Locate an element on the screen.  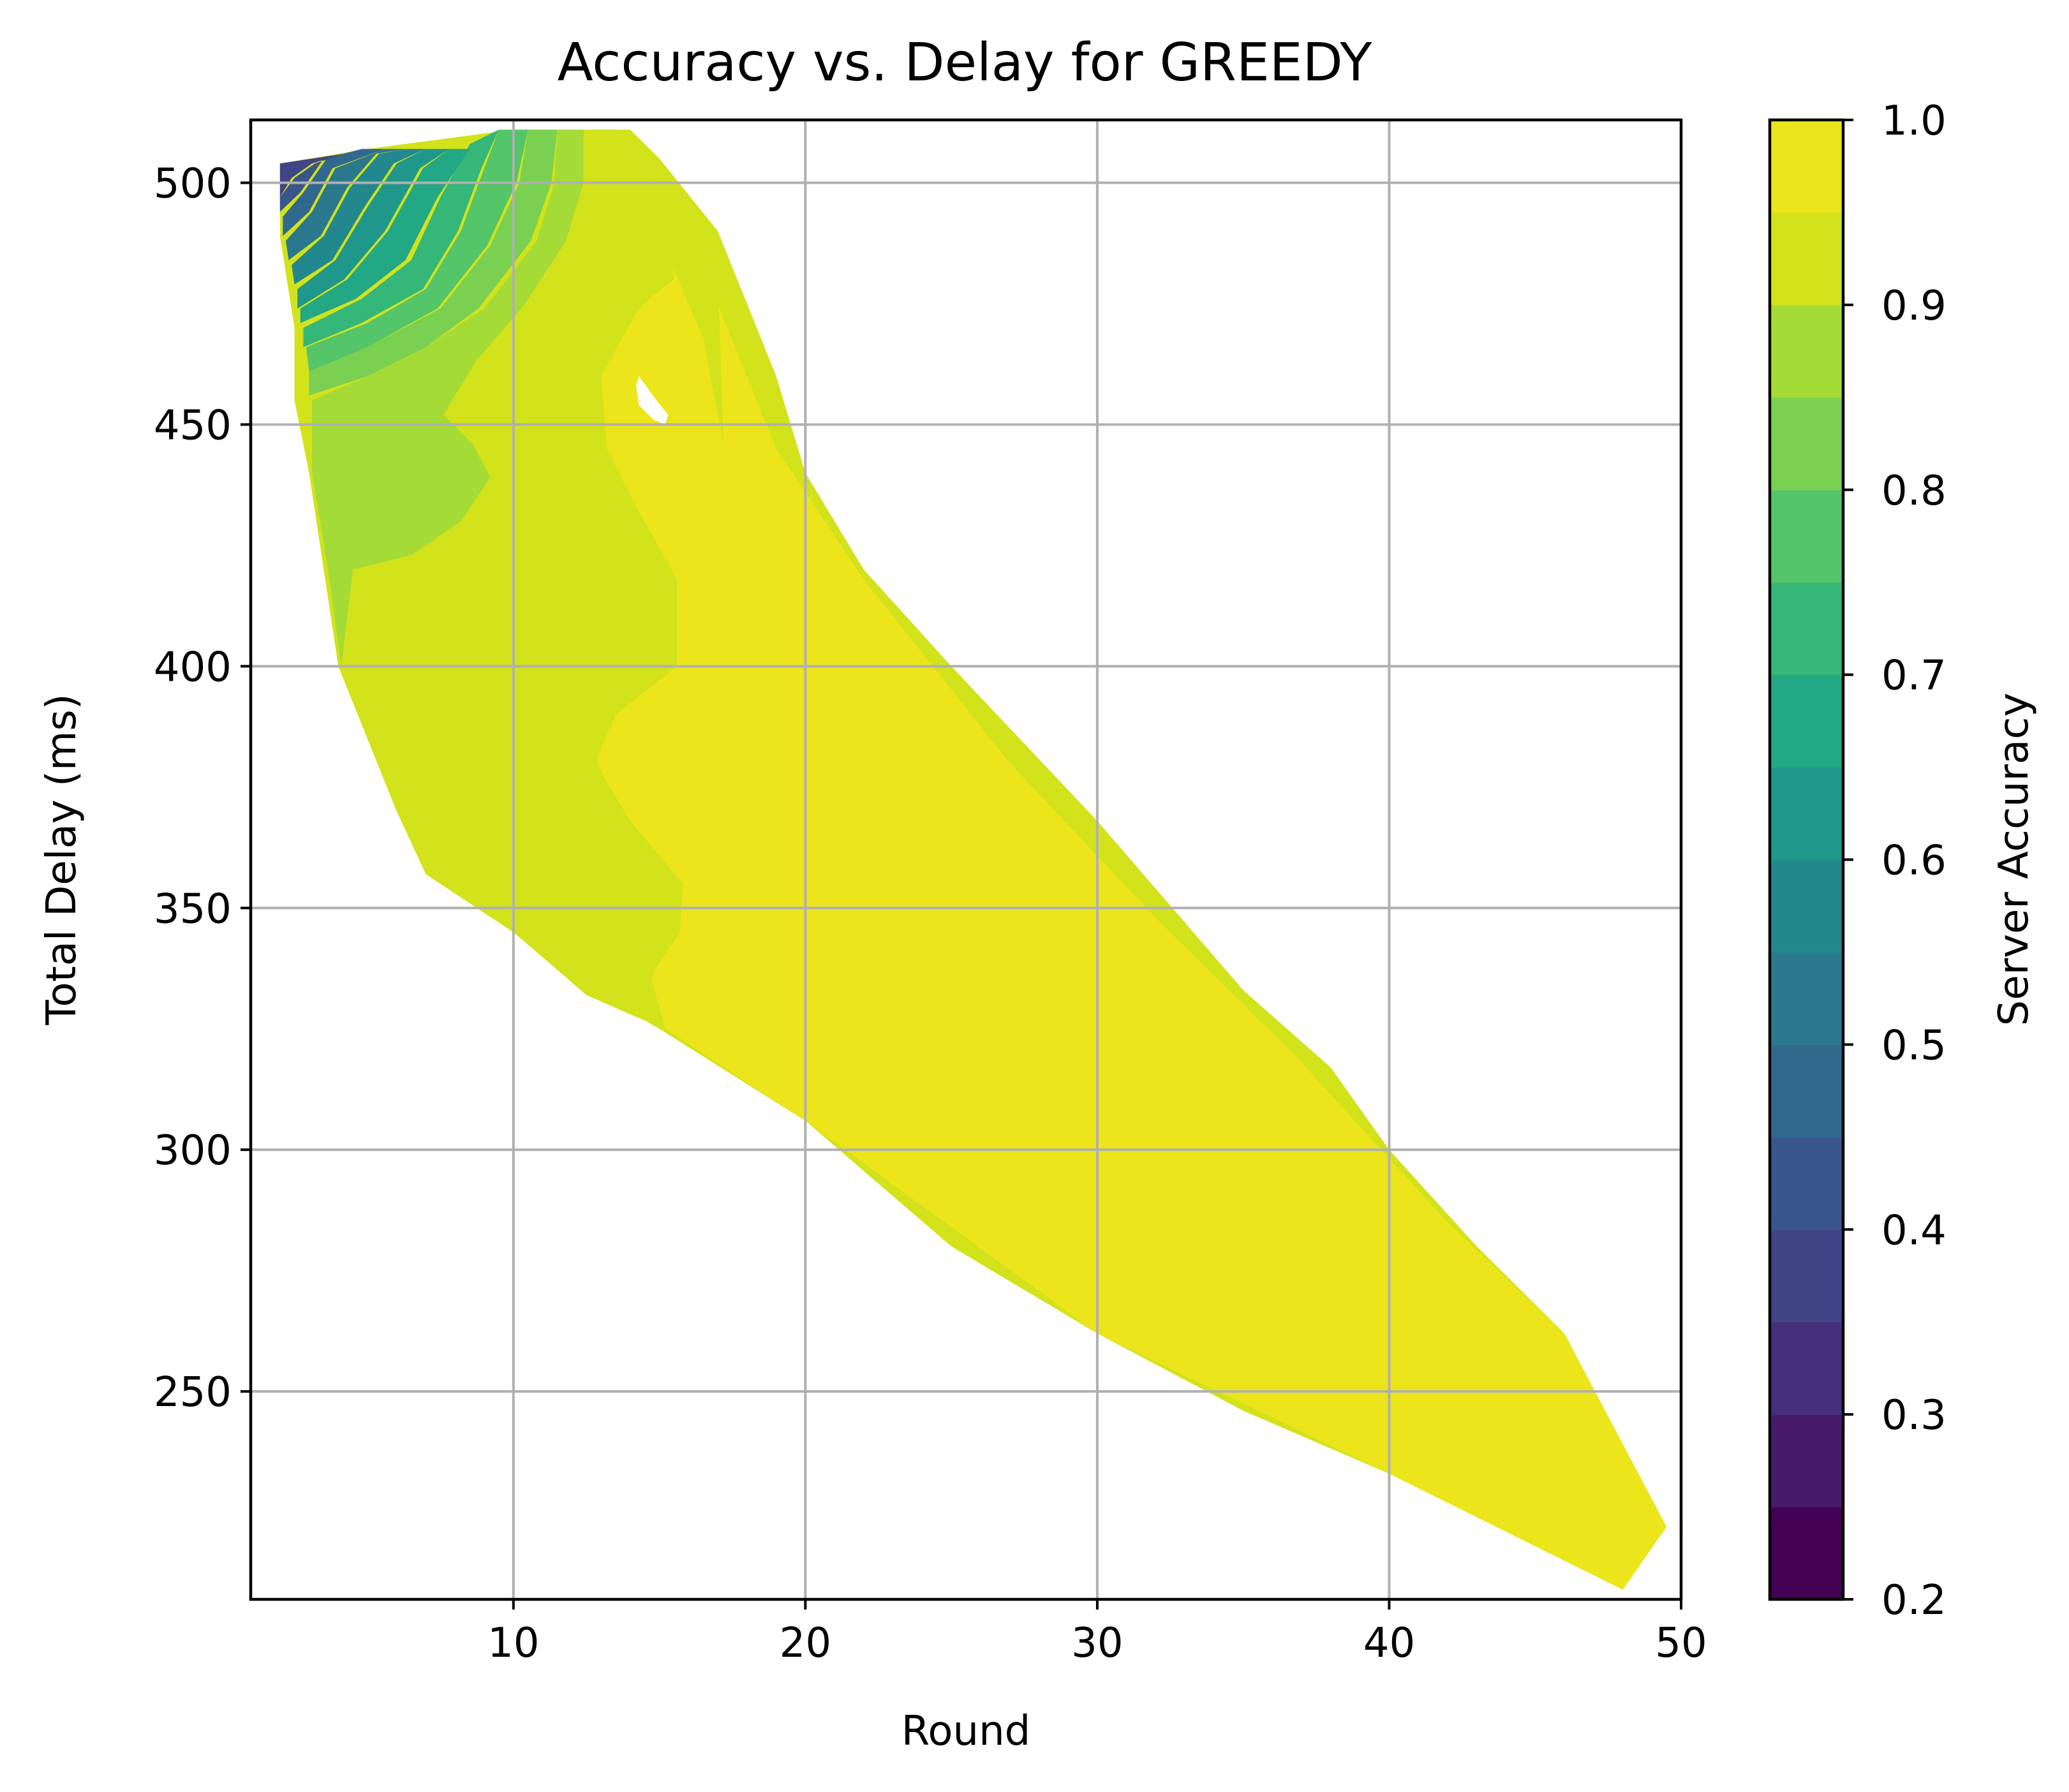
colorbar-tick-label-0: 0.2 is located at coordinates (1914, 1600).